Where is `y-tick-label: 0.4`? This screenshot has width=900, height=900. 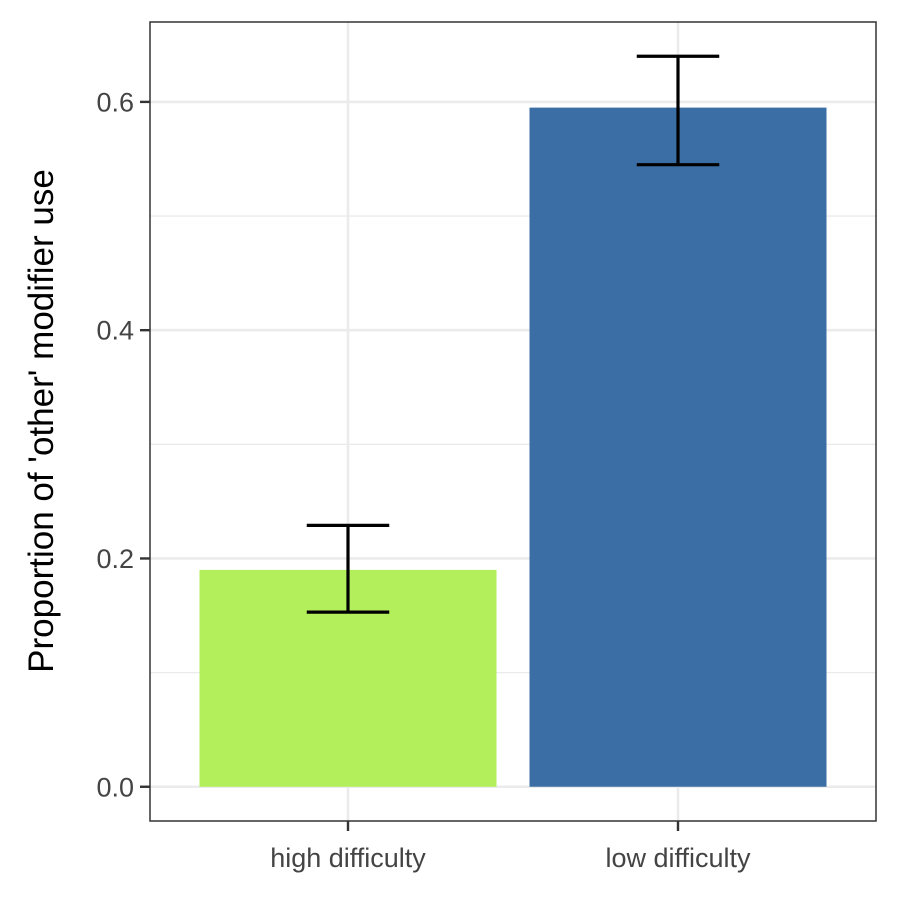
y-tick-label: 0.4 is located at coordinates (115, 331).